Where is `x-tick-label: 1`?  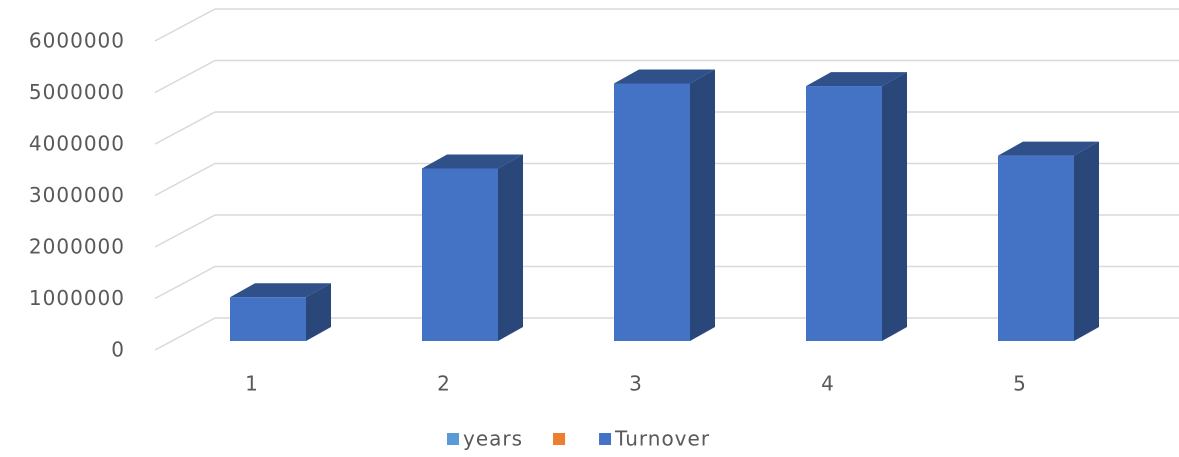
x-tick-label: 1 is located at coordinates (252, 384).